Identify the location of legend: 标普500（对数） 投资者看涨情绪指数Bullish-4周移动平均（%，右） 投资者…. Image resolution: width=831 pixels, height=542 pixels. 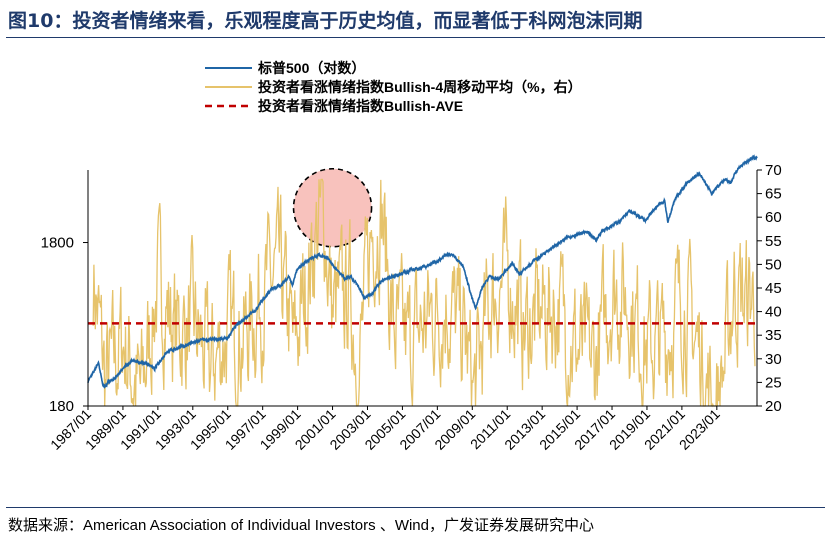
(393, 87).